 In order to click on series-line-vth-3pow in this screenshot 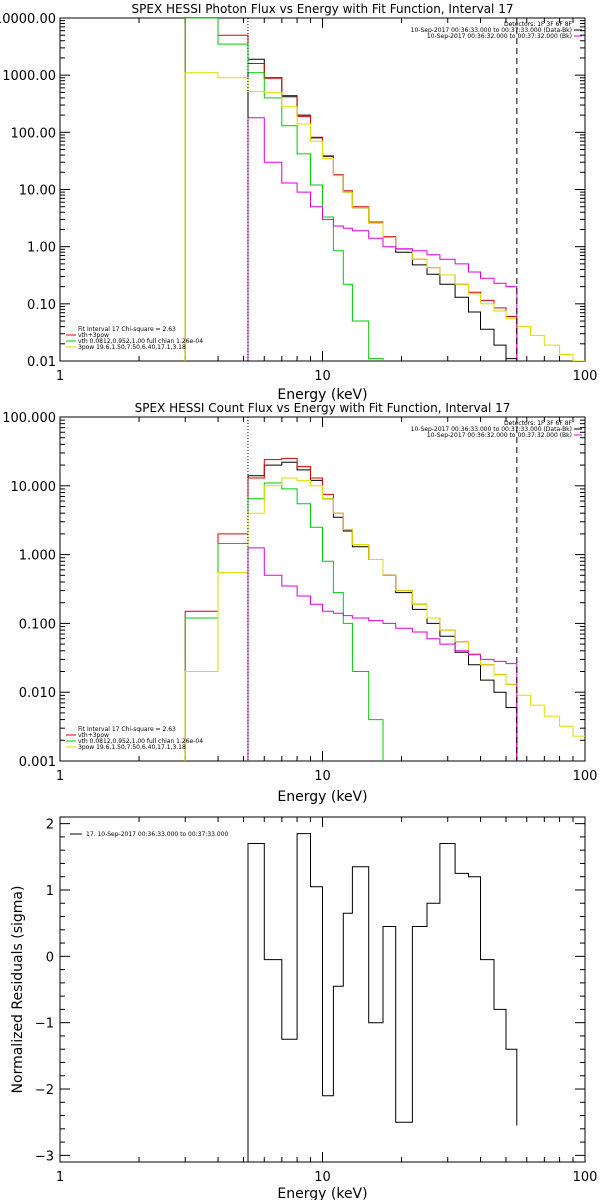, I will do `click(351, 609)`.